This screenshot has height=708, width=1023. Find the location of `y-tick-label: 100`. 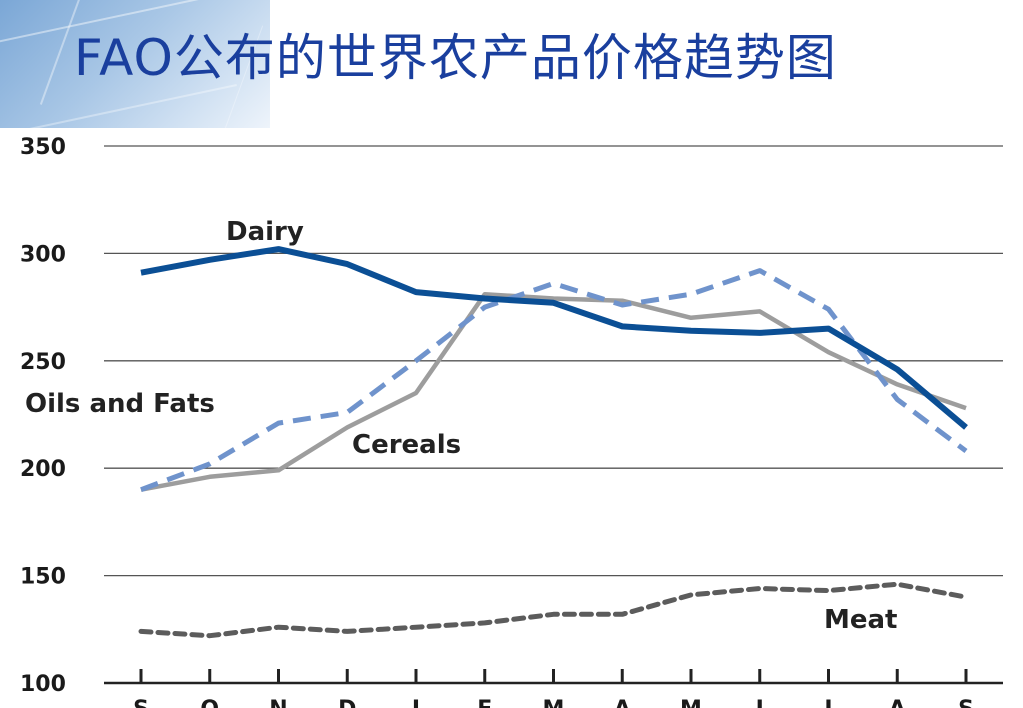

y-tick-label: 100 is located at coordinates (43, 684).